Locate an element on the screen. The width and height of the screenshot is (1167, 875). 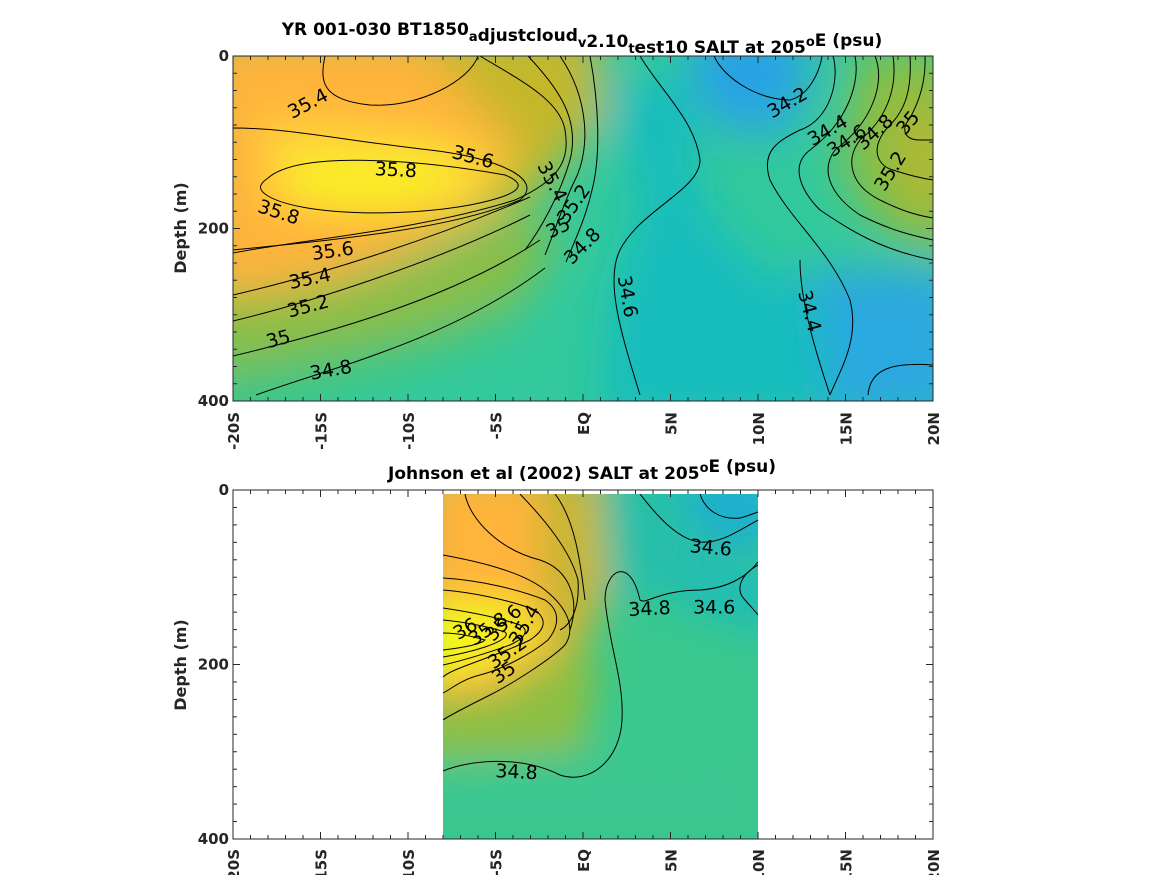
y-axis-label-bottom: Depth (m) is located at coordinates (180, 665).